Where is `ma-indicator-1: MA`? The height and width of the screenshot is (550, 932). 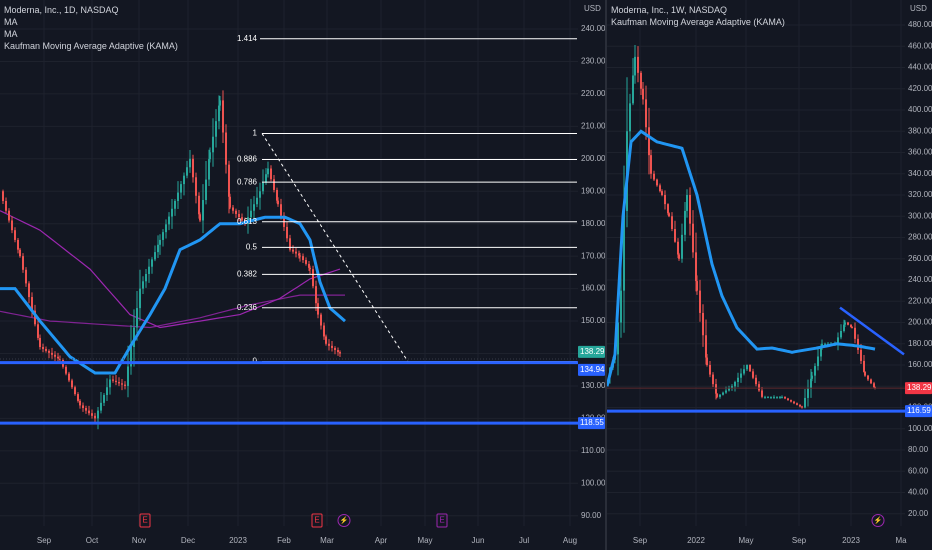
ma-indicator-1: MA is located at coordinates (11, 22).